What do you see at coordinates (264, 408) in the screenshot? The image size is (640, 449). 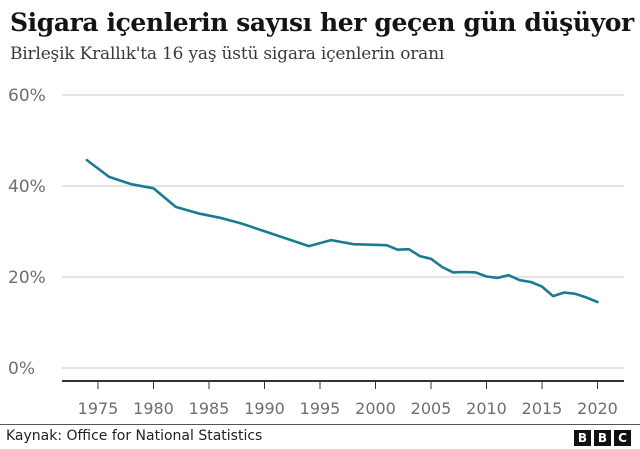 I see `x-tick-label: 1990` at bounding box center [264, 408].